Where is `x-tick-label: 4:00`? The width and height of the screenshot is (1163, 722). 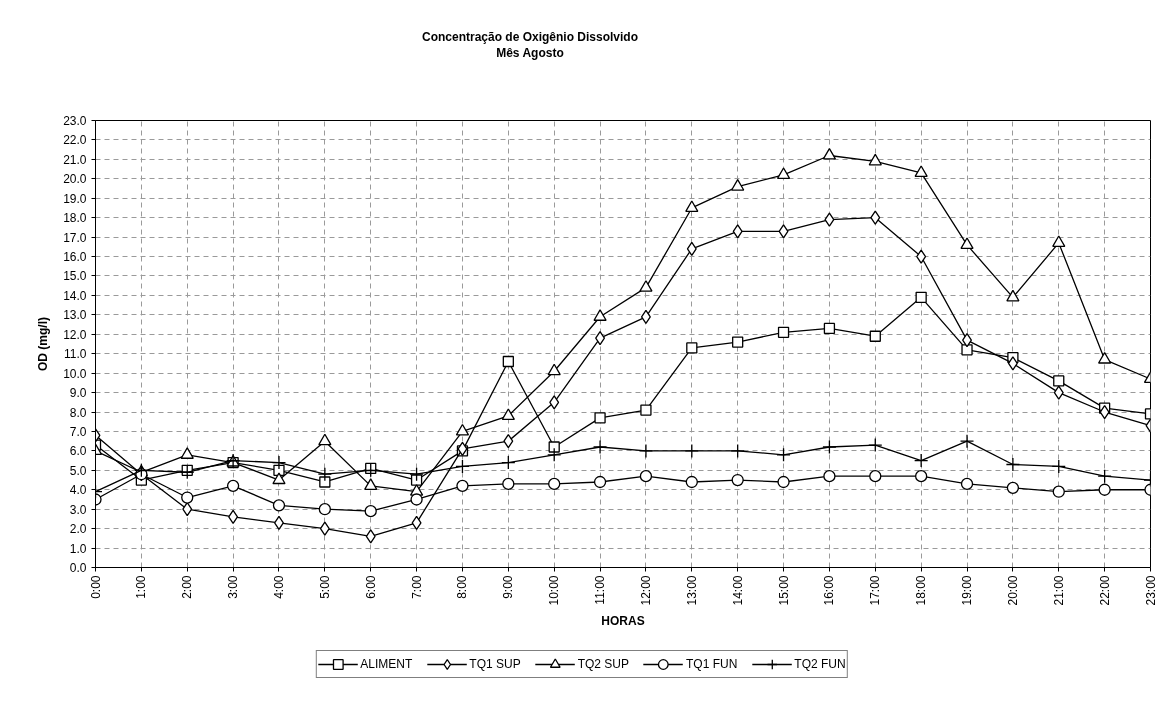 x-tick-label: 4:00 is located at coordinates (278, 587).